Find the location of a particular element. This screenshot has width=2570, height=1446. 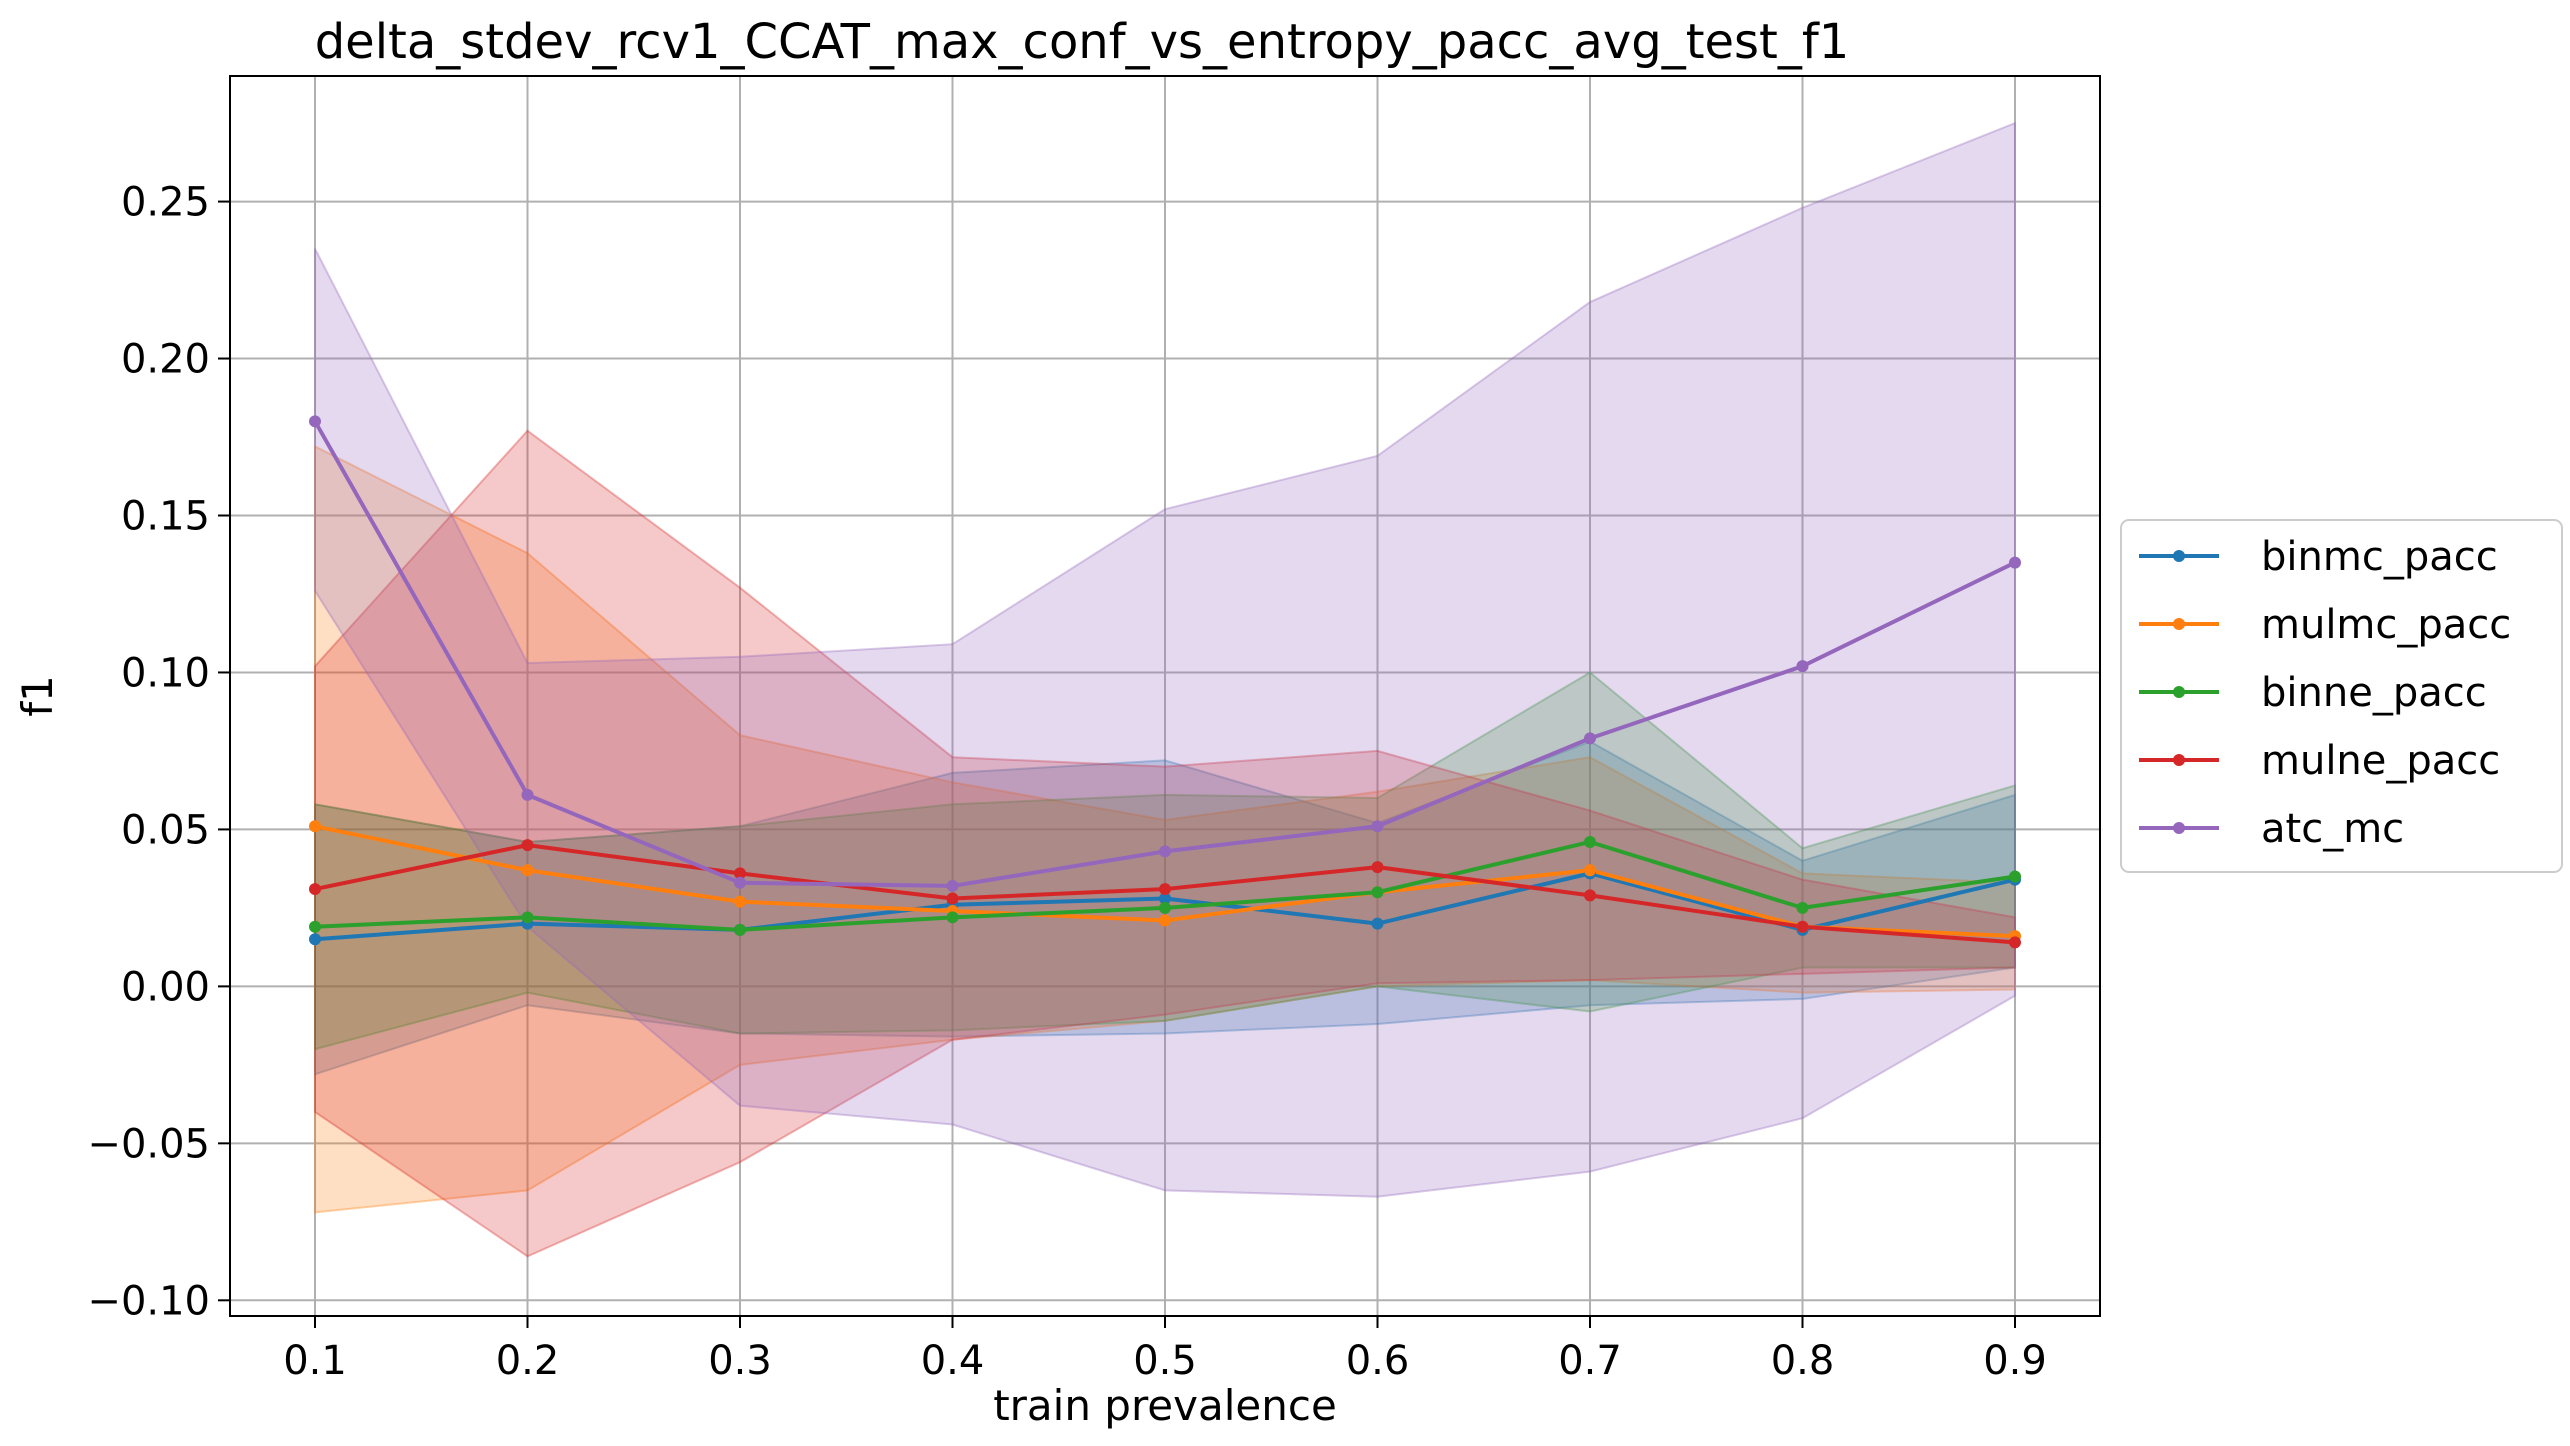

legend-marker-atc_mc is located at coordinates (2179, 828).